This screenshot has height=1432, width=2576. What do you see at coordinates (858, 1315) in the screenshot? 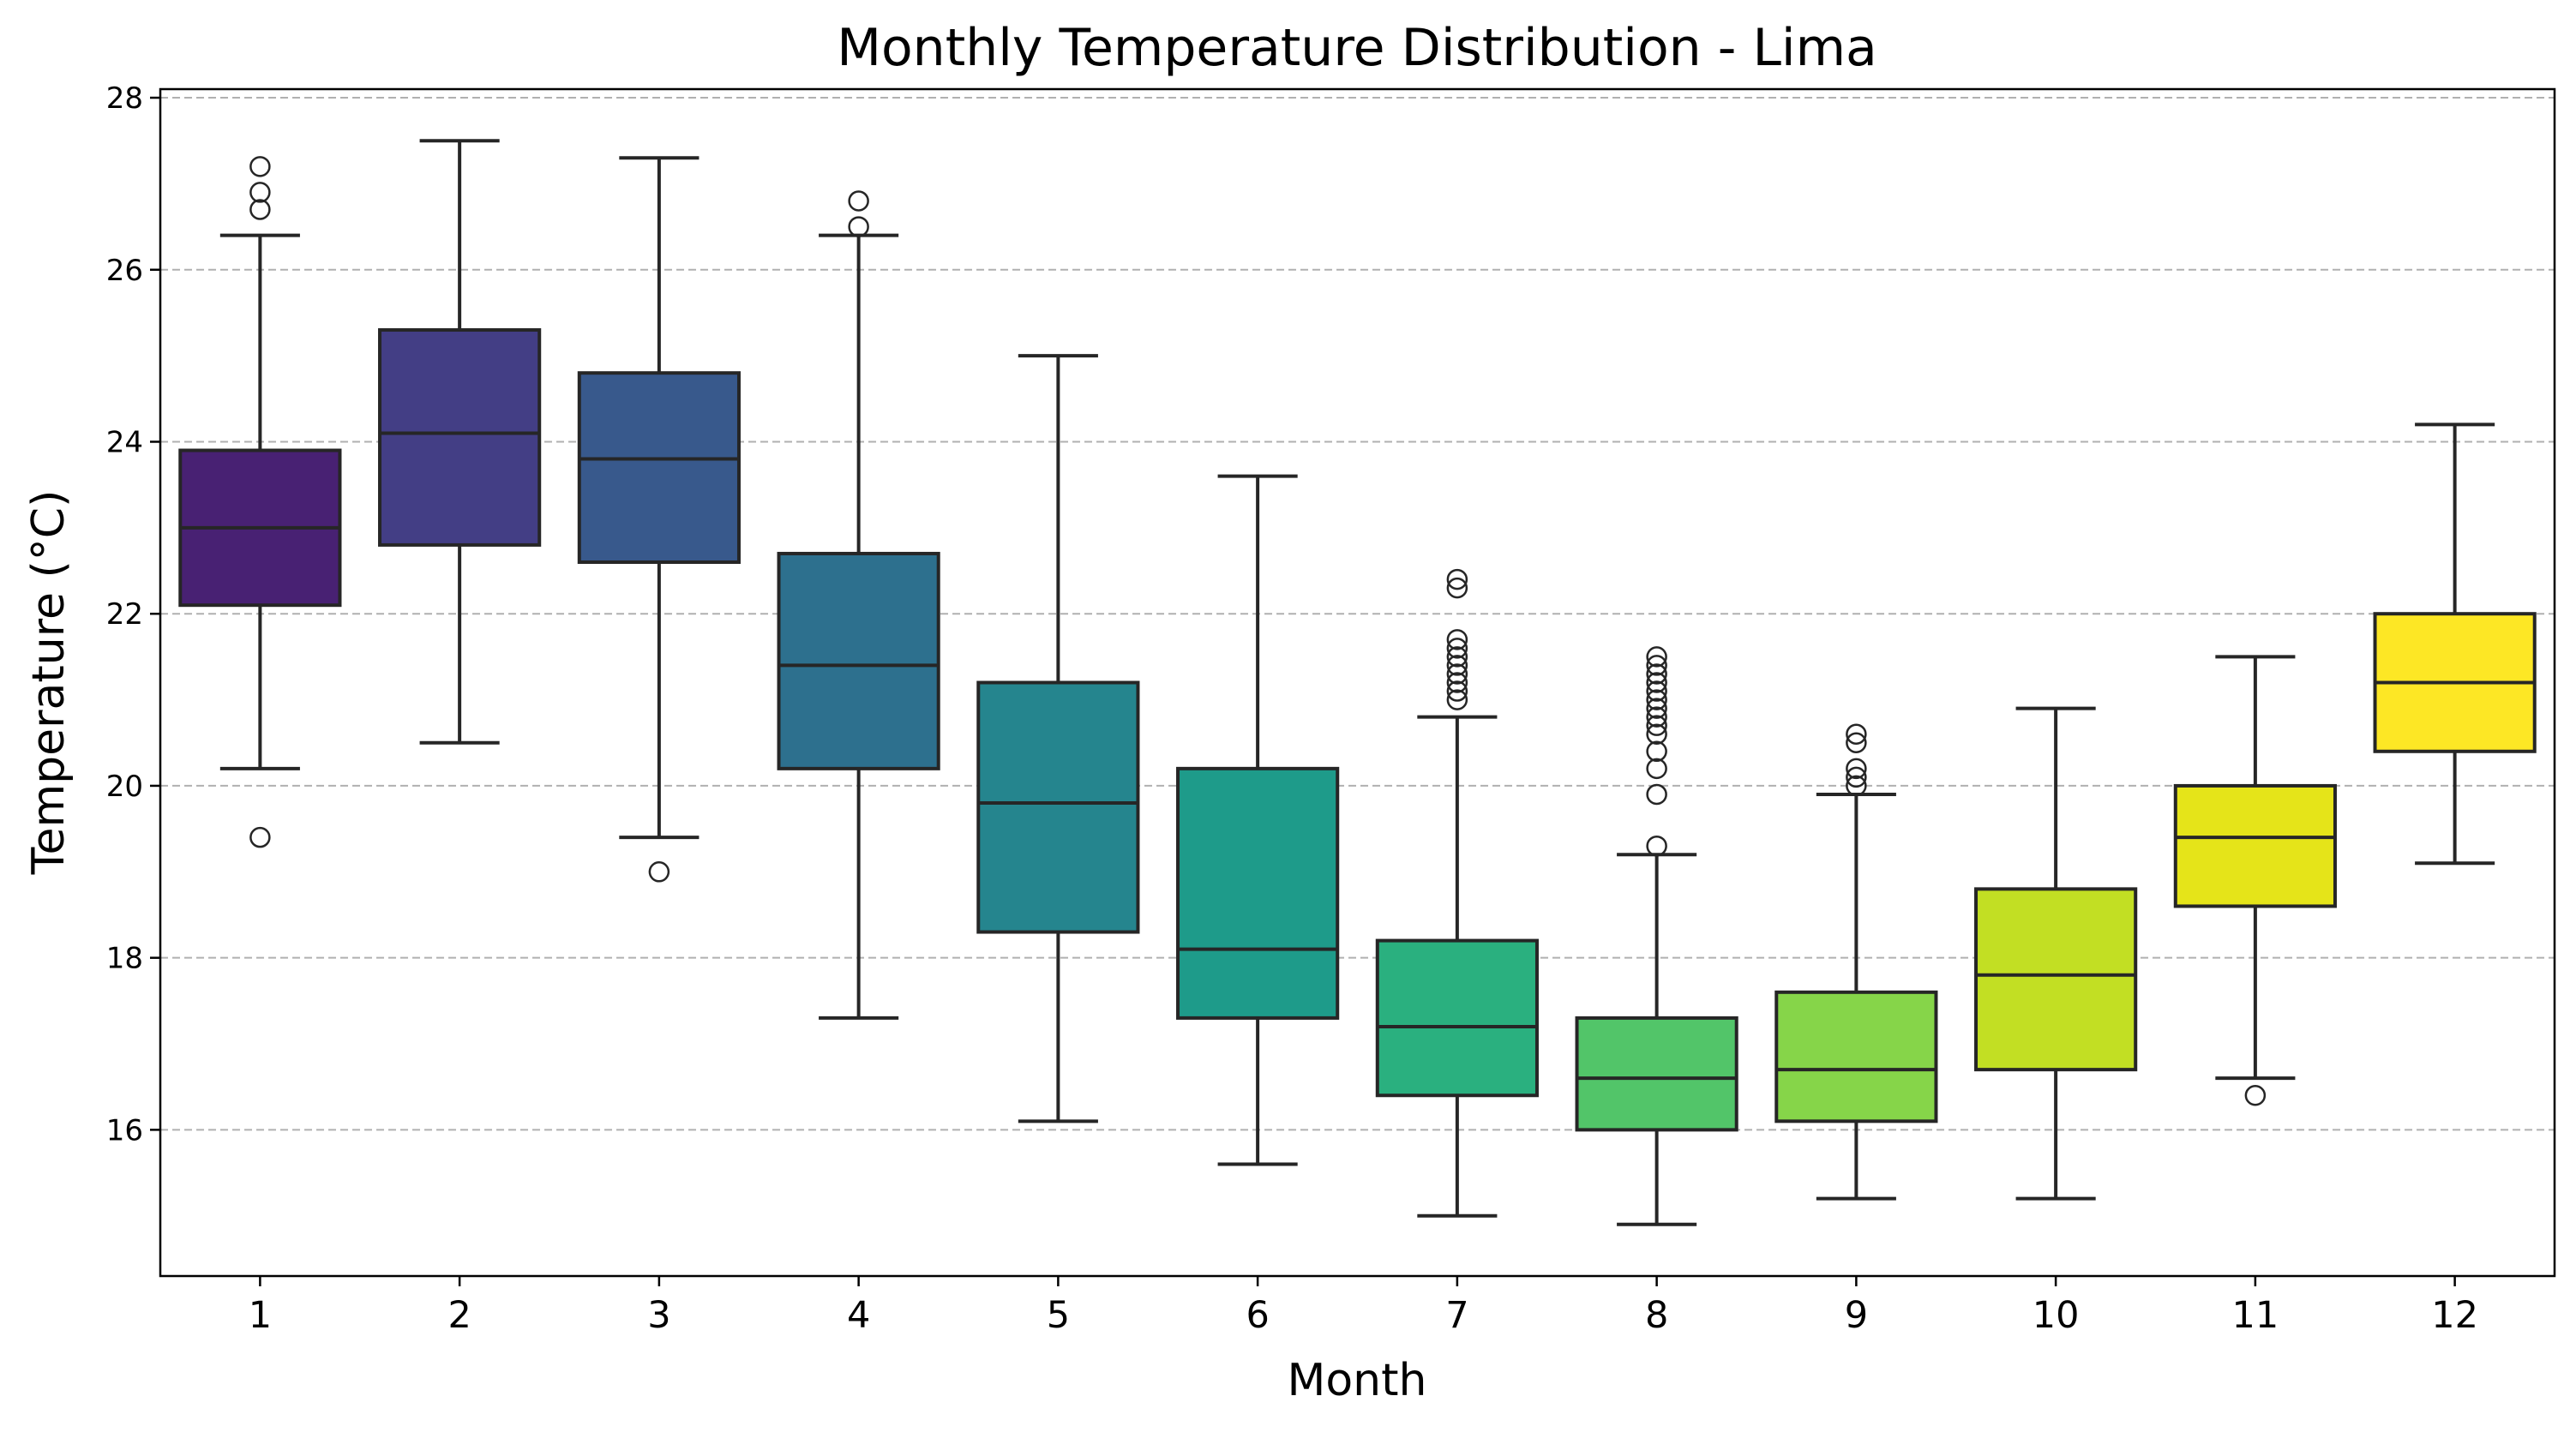
I see `x-tick-label: 4` at bounding box center [858, 1315].